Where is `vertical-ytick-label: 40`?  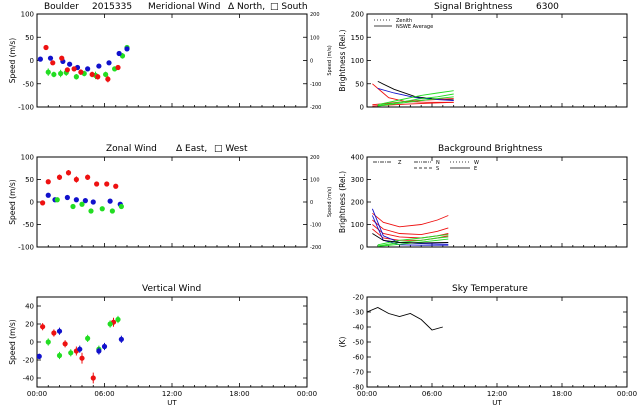 vertical-ytick-label: 40 is located at coordinates (29, 307).